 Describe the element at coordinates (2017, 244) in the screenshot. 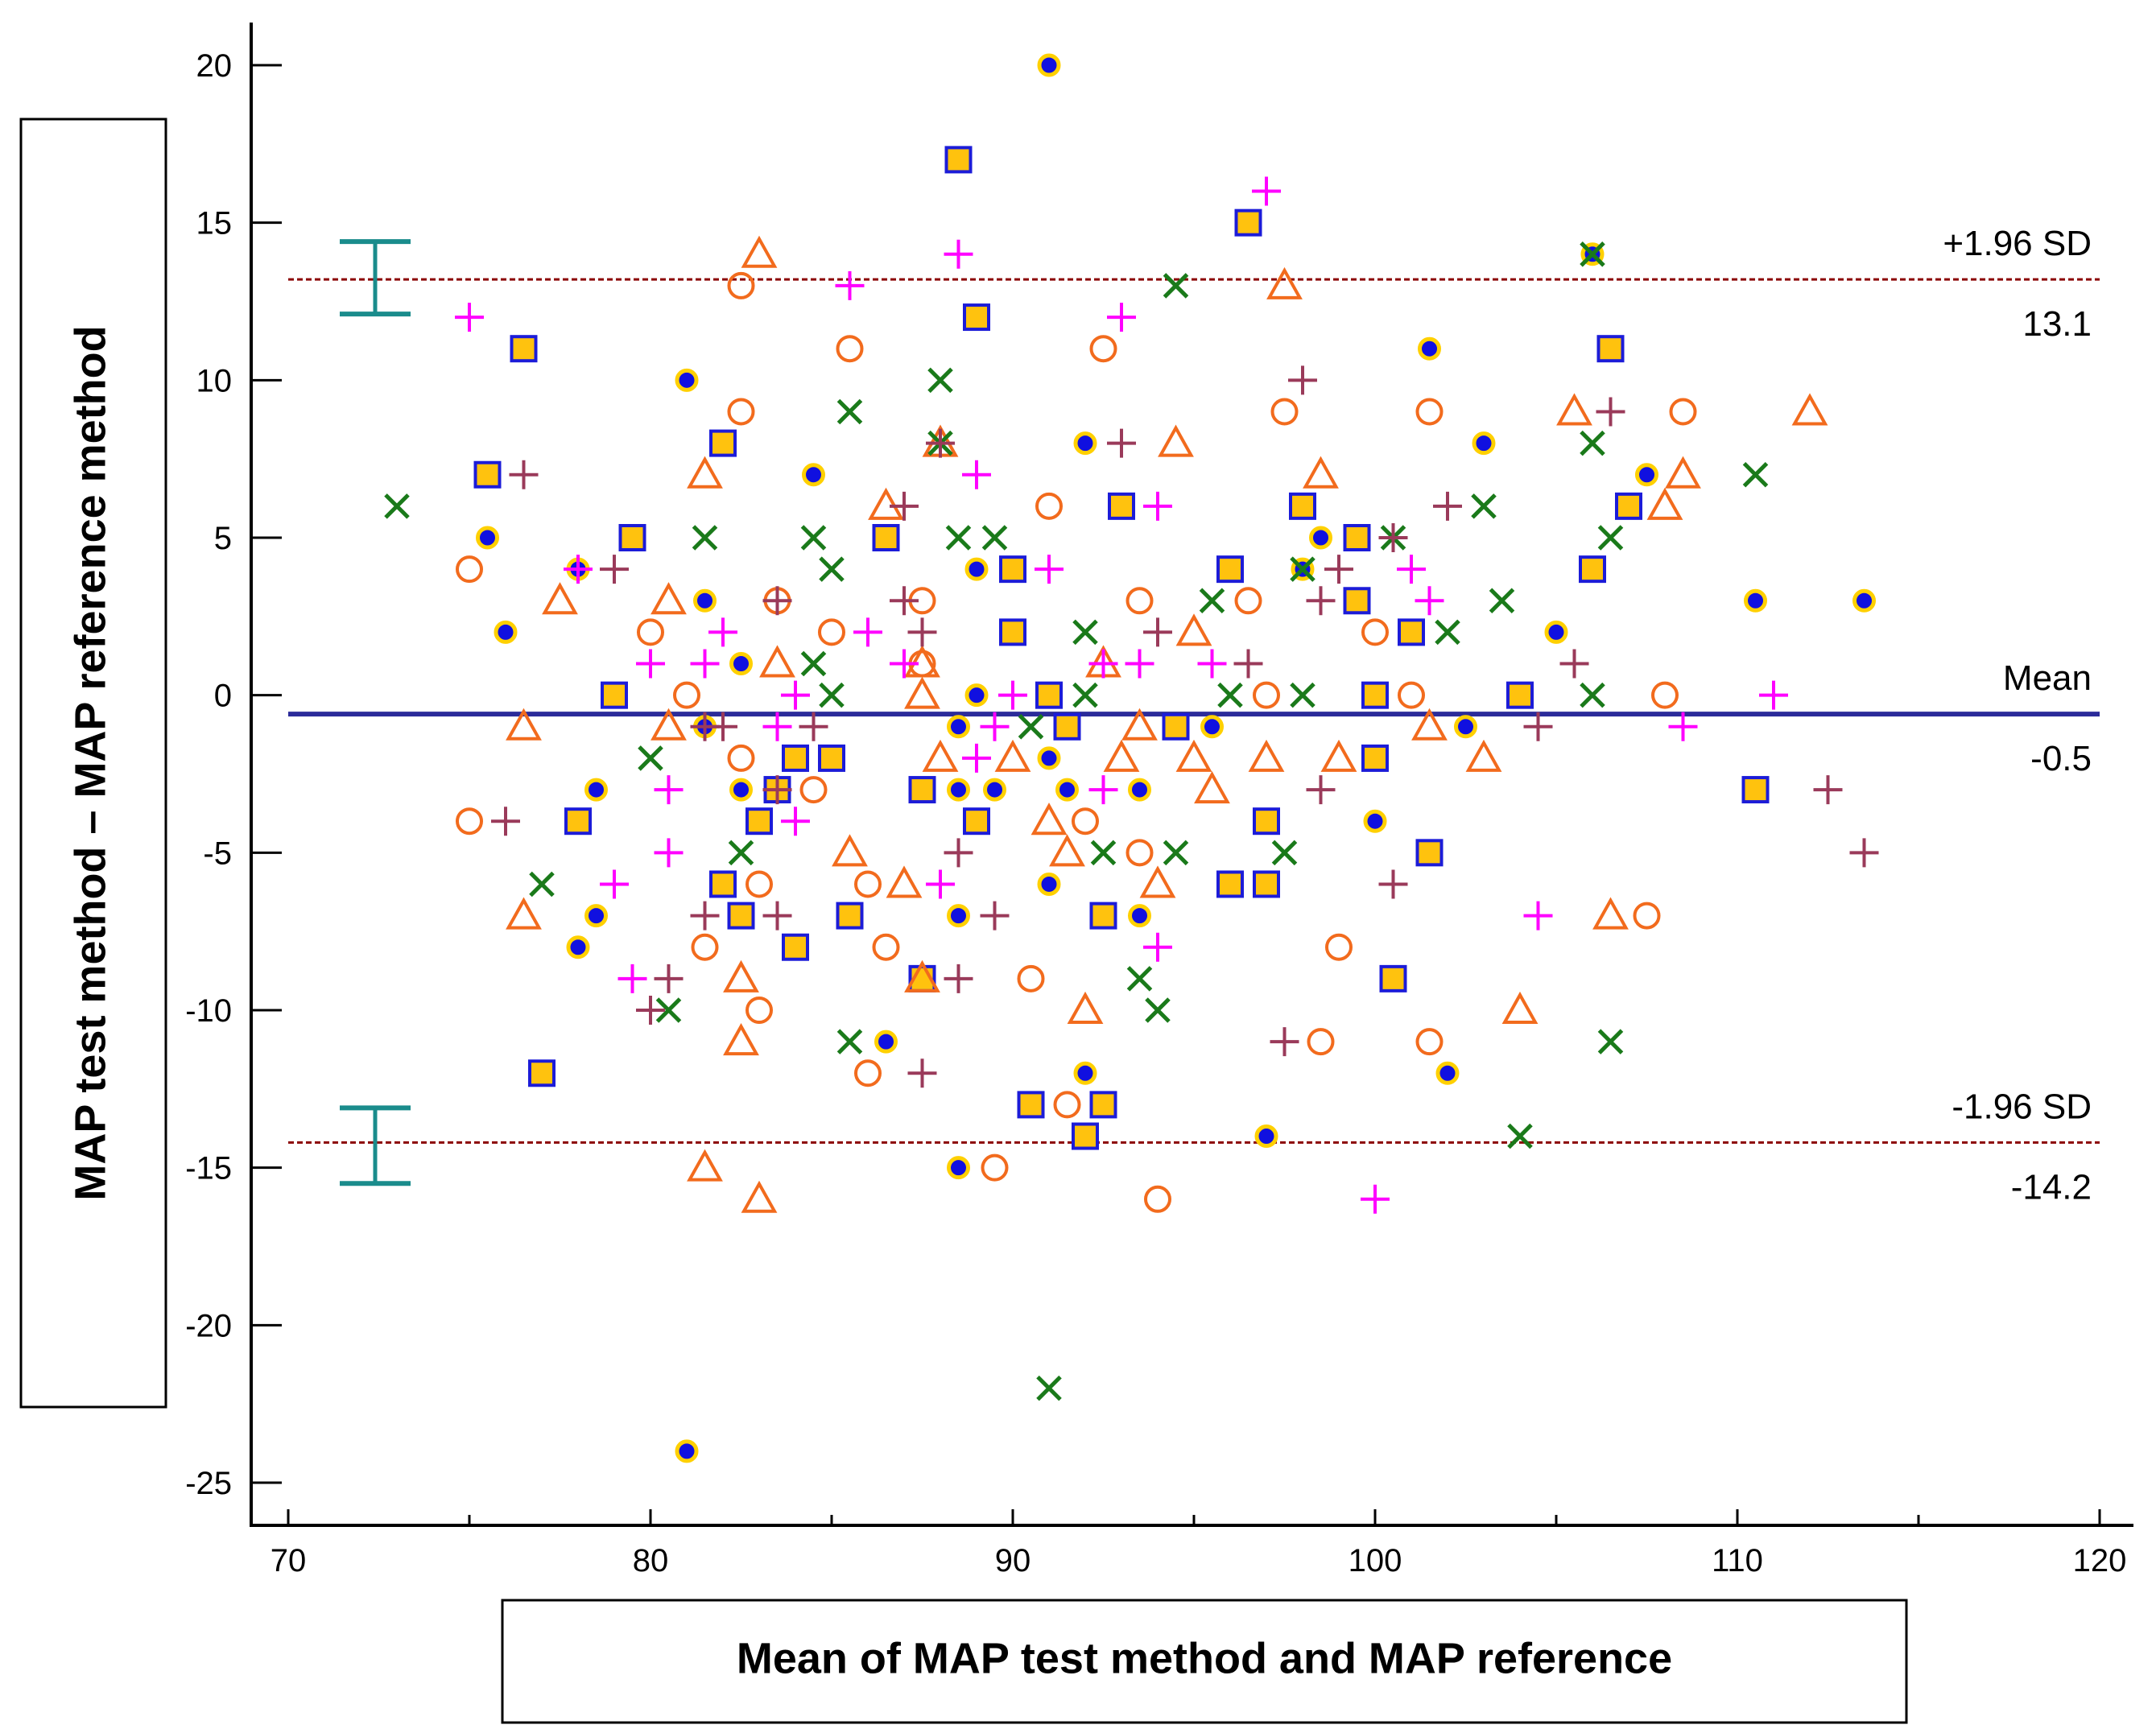

I see `upper-loa-label: +1.96 SD` at that location.